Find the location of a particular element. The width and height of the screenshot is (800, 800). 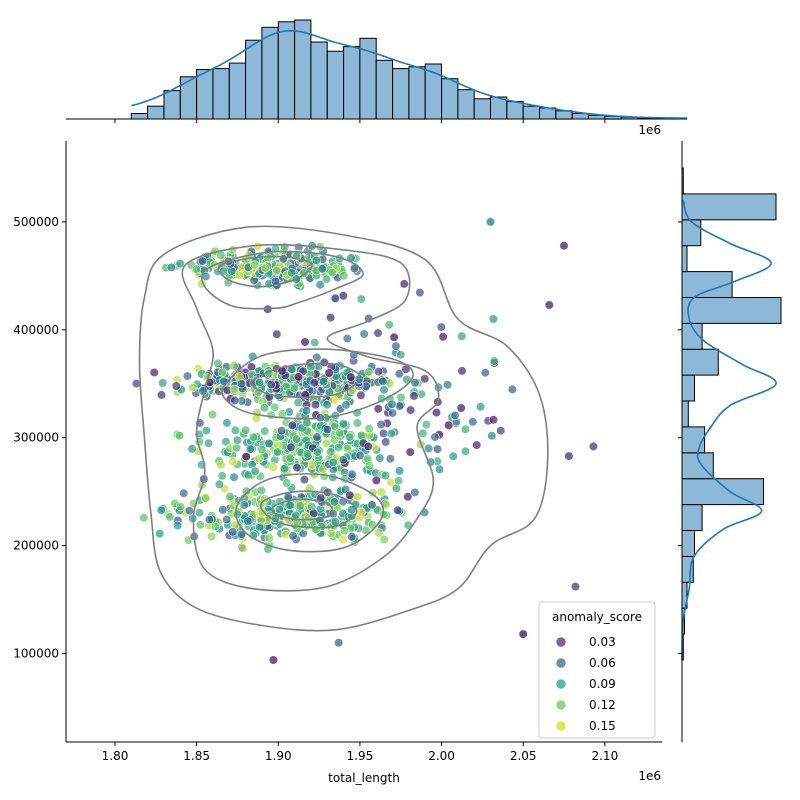

legend-entries: 0.03 0.06 0.09 0.12 0.15 is located at coordinates (585, 684).